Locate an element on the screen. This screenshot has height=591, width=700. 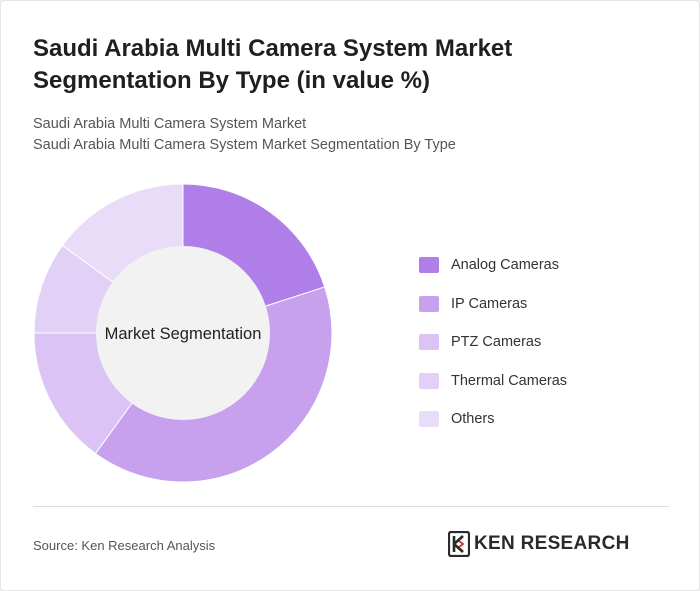
source-note: Source: Ken Research Analysis is located at coordinates (124, 545).